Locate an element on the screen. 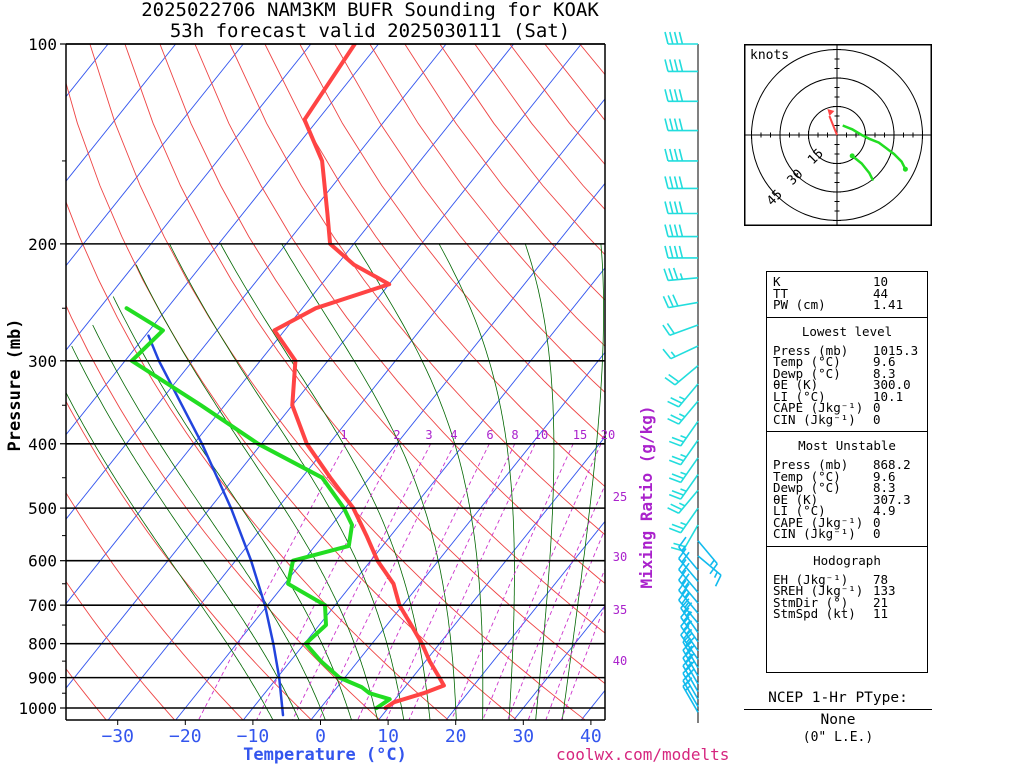  mixing-ratio-tick-label: 2 is located at coordinates (396, 435).